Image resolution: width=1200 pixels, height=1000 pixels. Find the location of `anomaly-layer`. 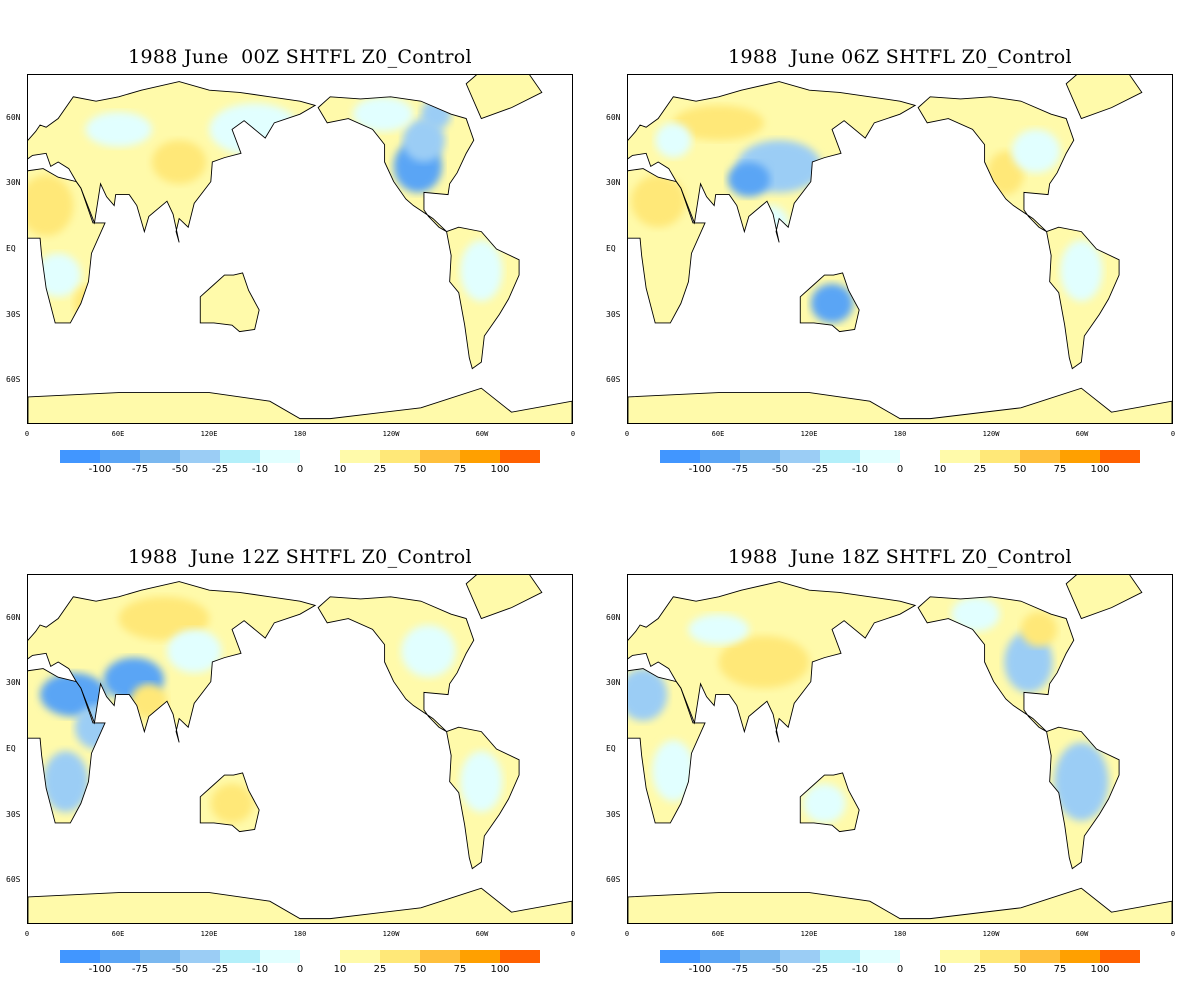

anomaly-layer is located at coordinates (895, 709).